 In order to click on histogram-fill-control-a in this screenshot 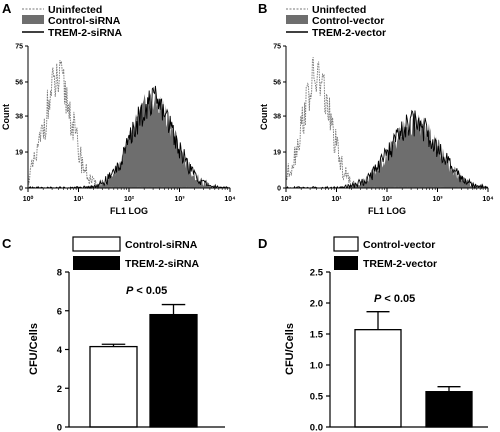, I will do `click(129, 137)`.